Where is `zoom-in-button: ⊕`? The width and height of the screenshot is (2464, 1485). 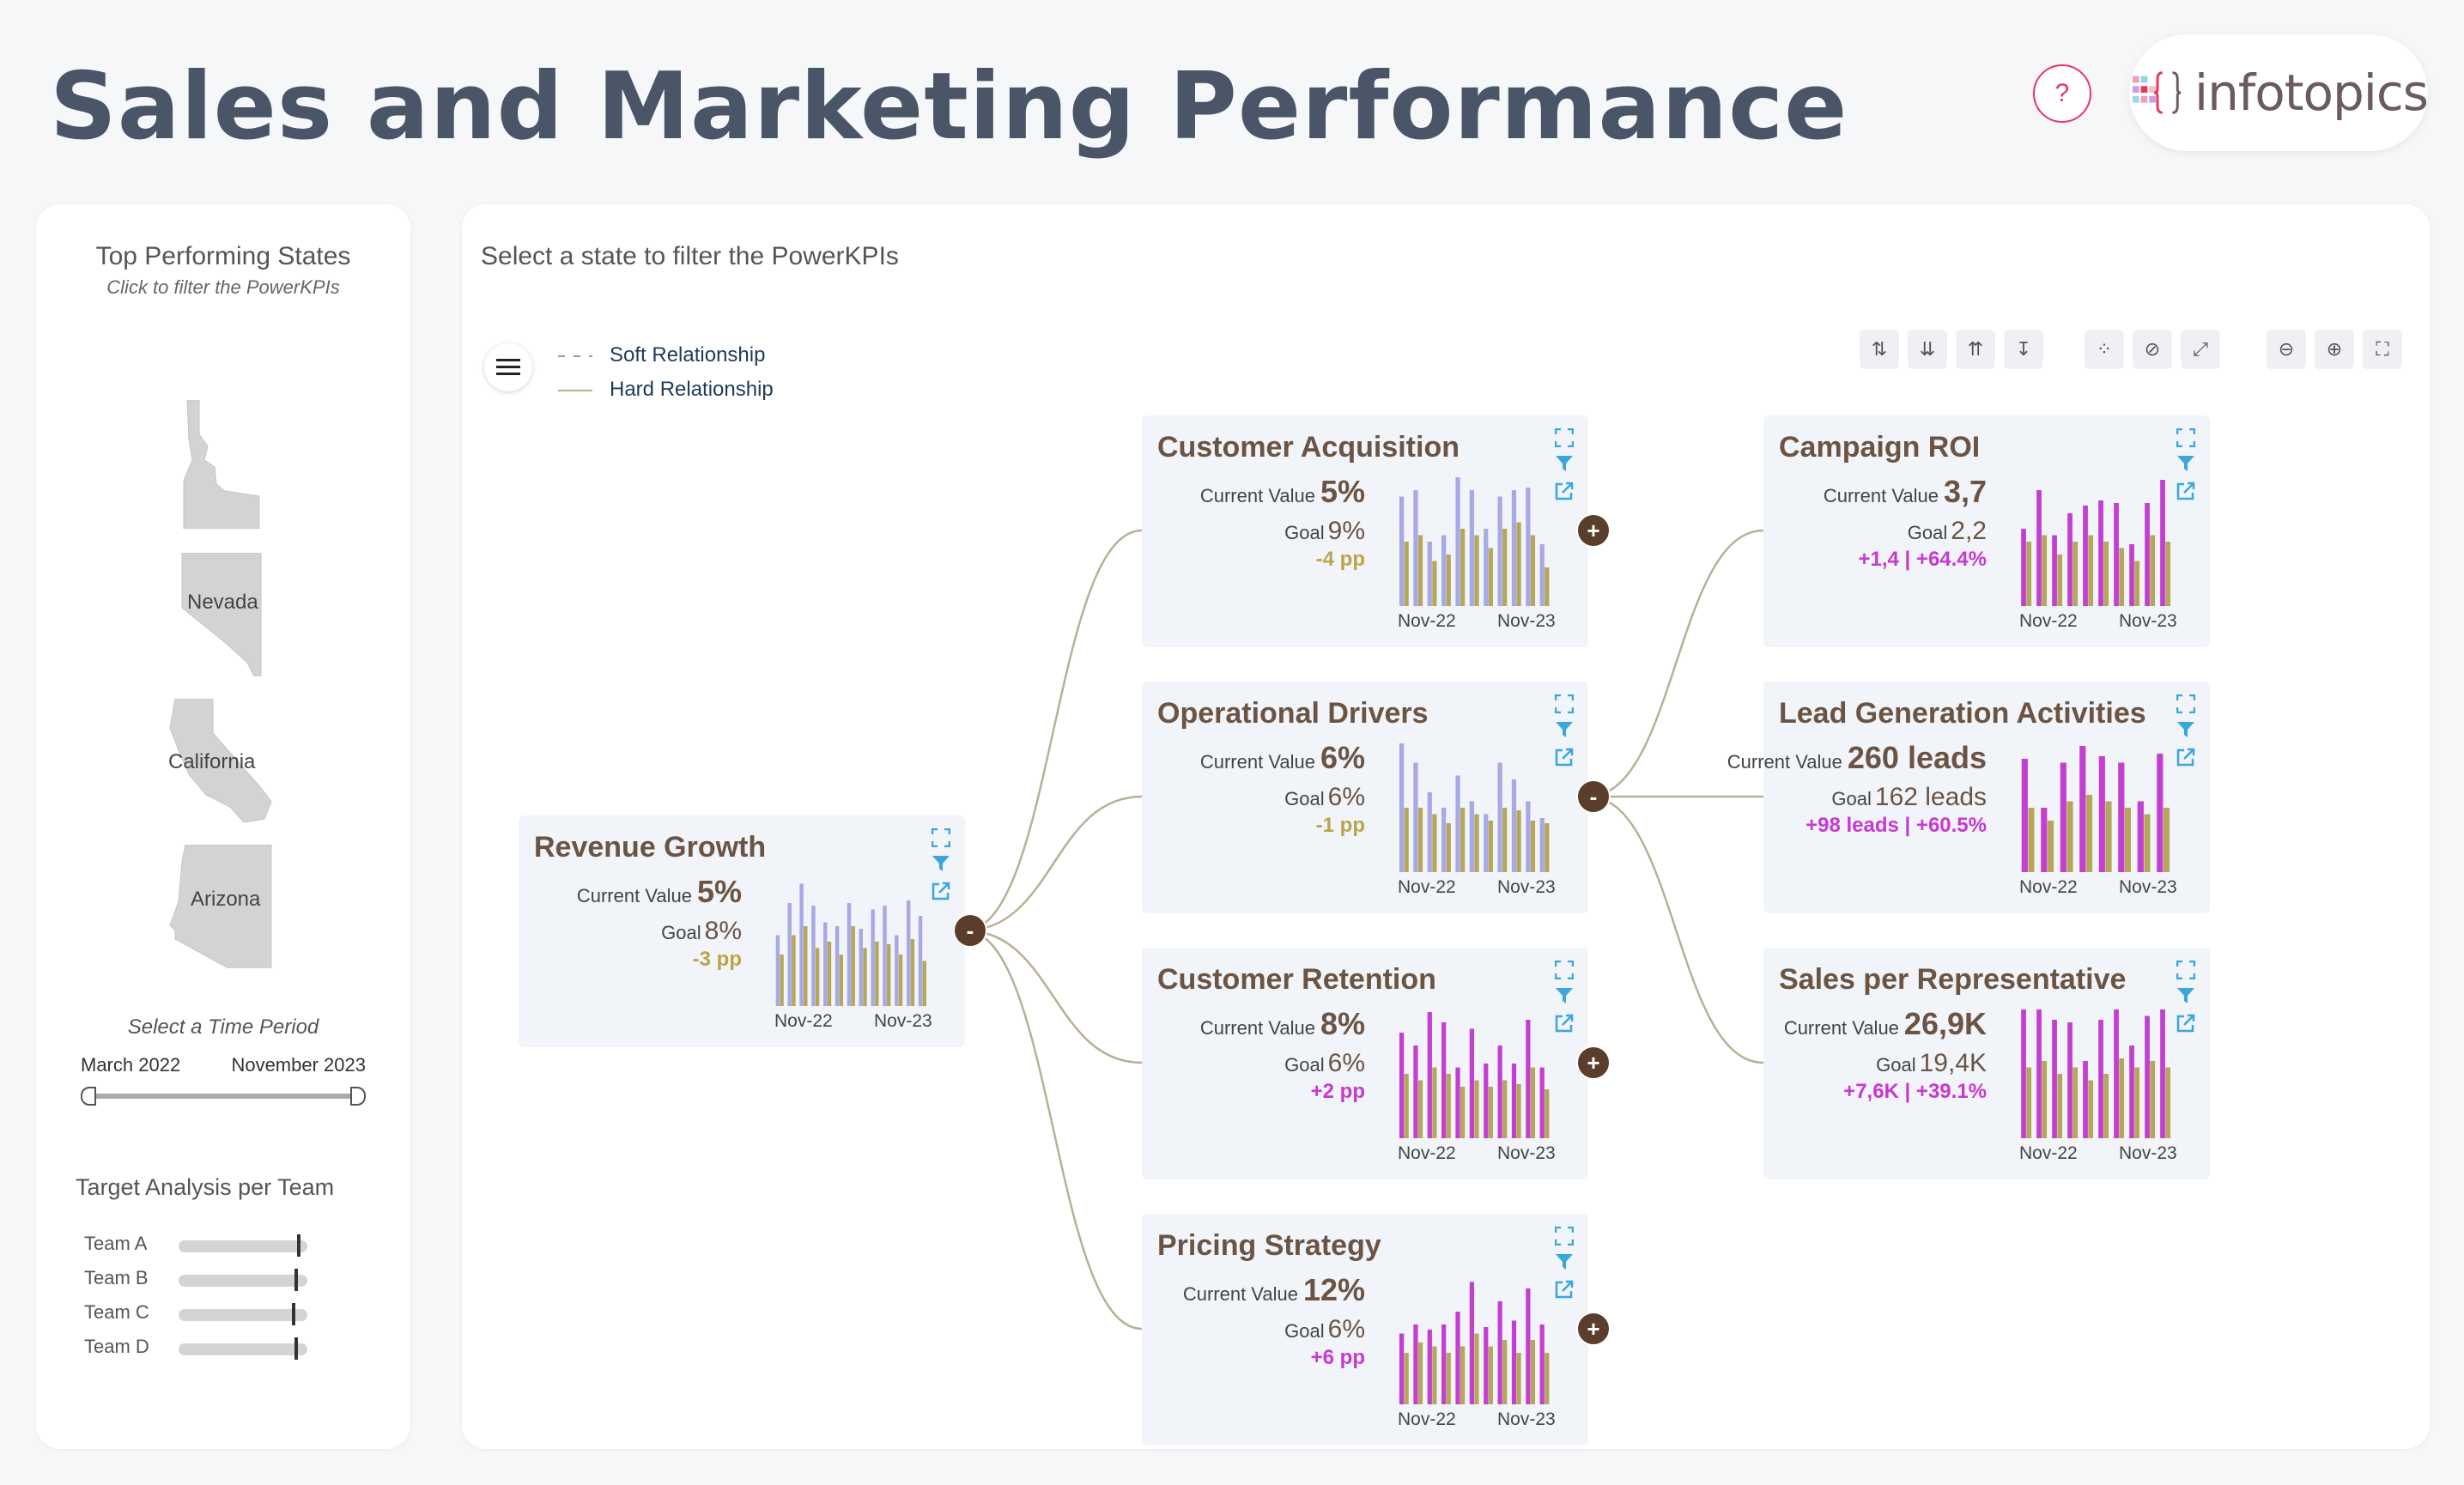 zoom-in-button: ⊕ is located at coordinates (2334, 349).